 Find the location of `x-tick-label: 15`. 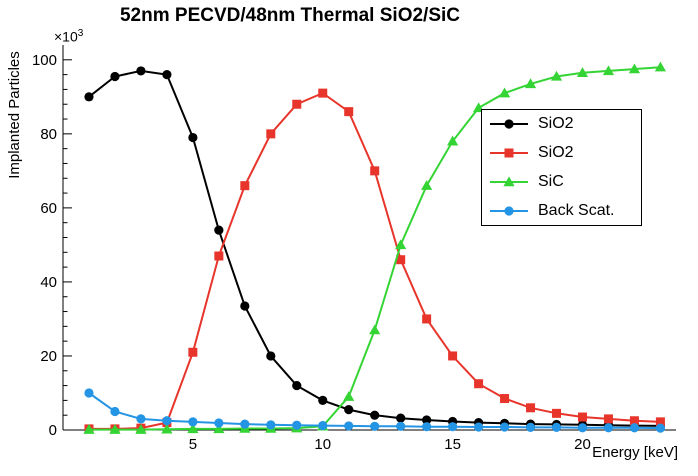

x-tick-label: 15 is located at coordinates (452, 444).